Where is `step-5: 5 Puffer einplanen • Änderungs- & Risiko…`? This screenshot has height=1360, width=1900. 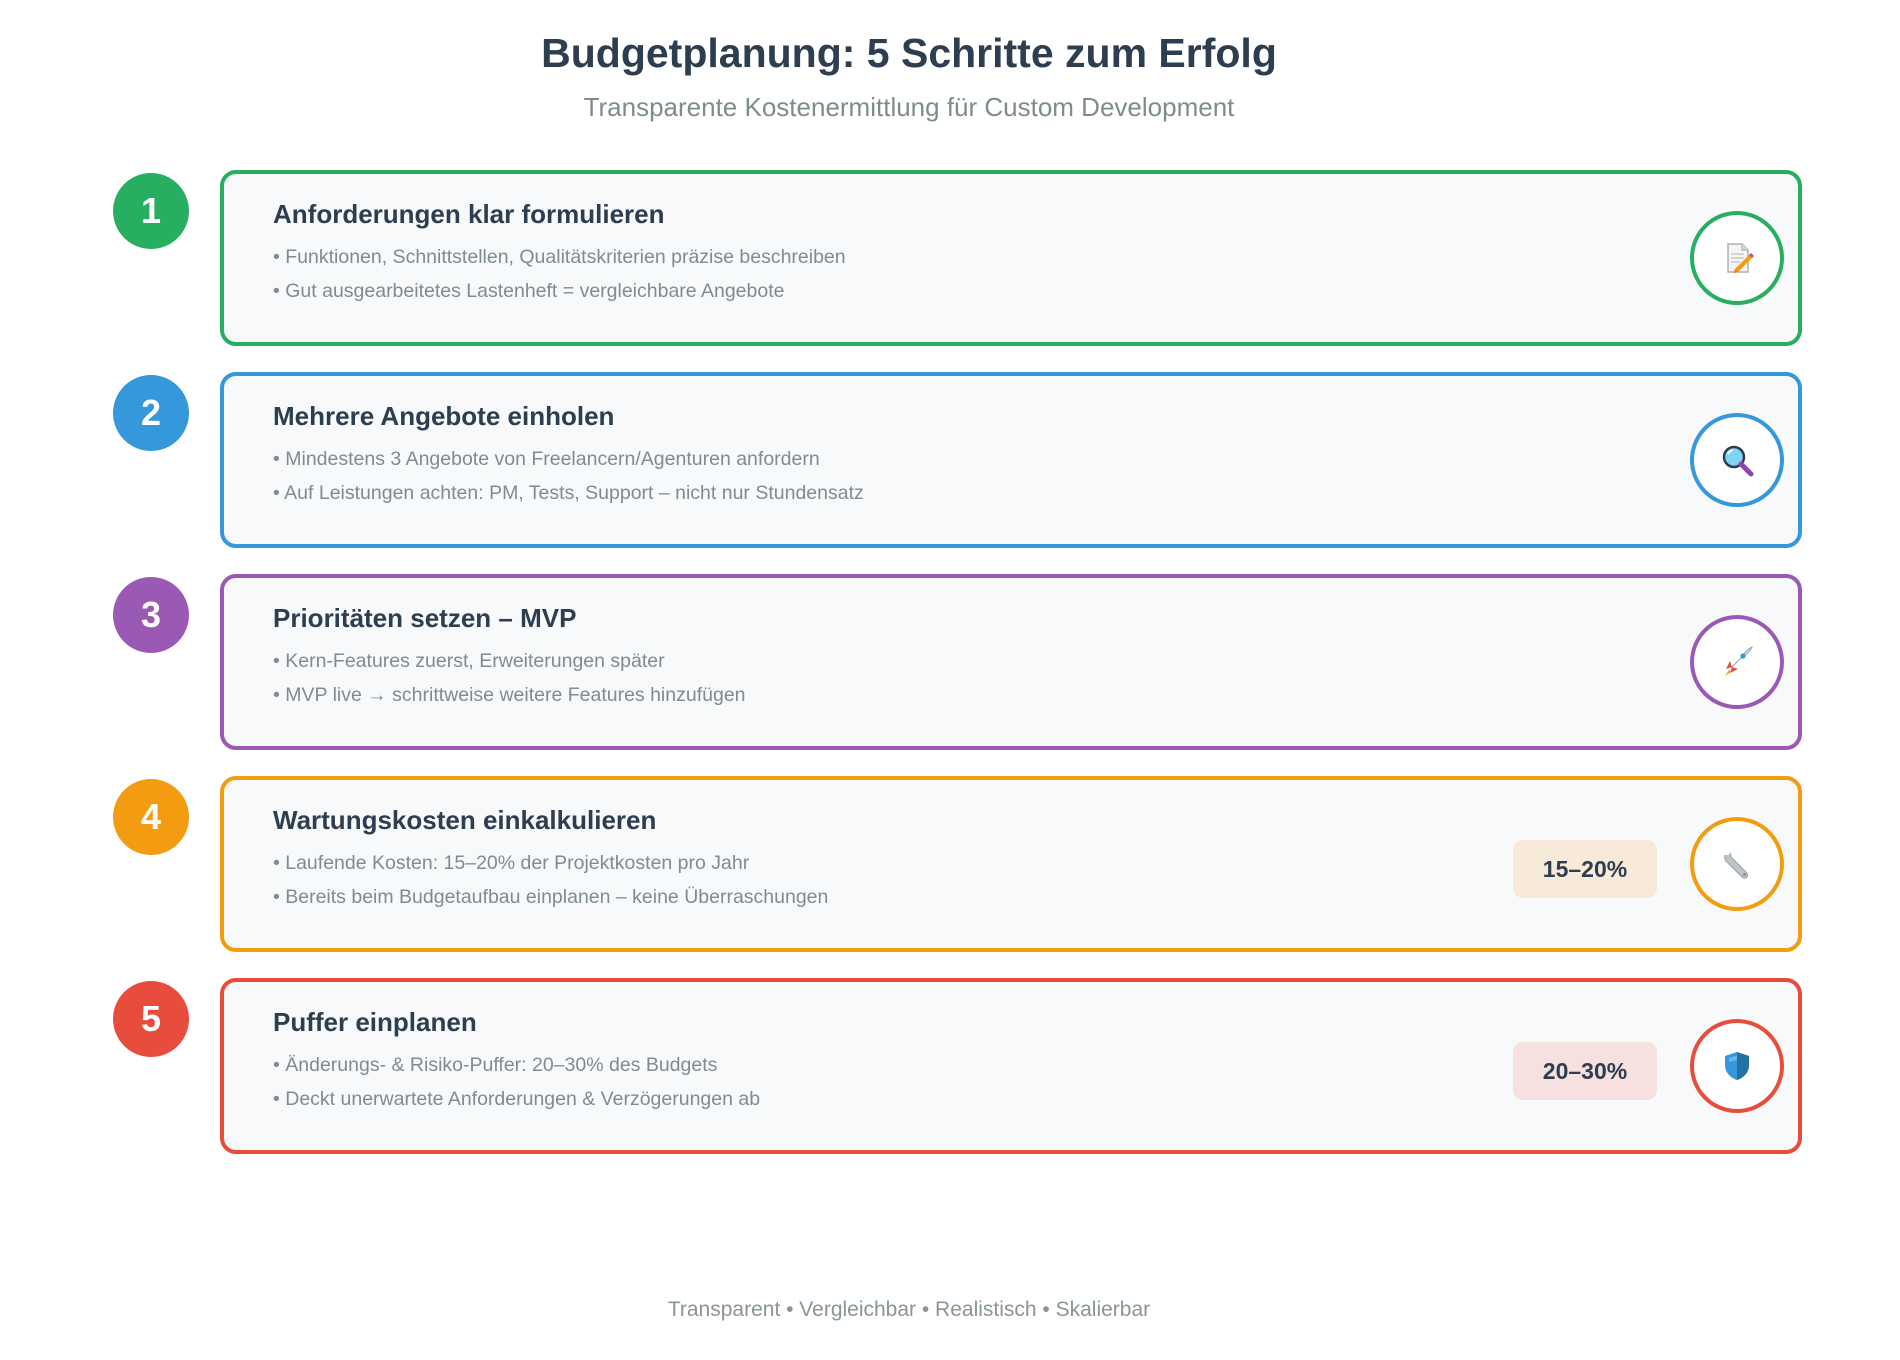 step-5: 5 Puffer einplanen • Änderungs- & Risiko… is located at coordinates (950, 1066).